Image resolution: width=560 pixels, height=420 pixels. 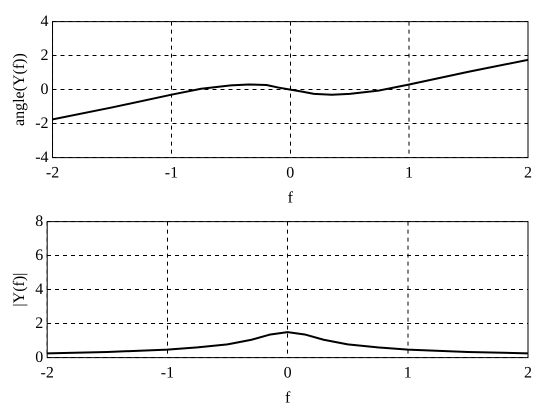 I want to click on y-tick-label: -4, so click(x=42, y=157).